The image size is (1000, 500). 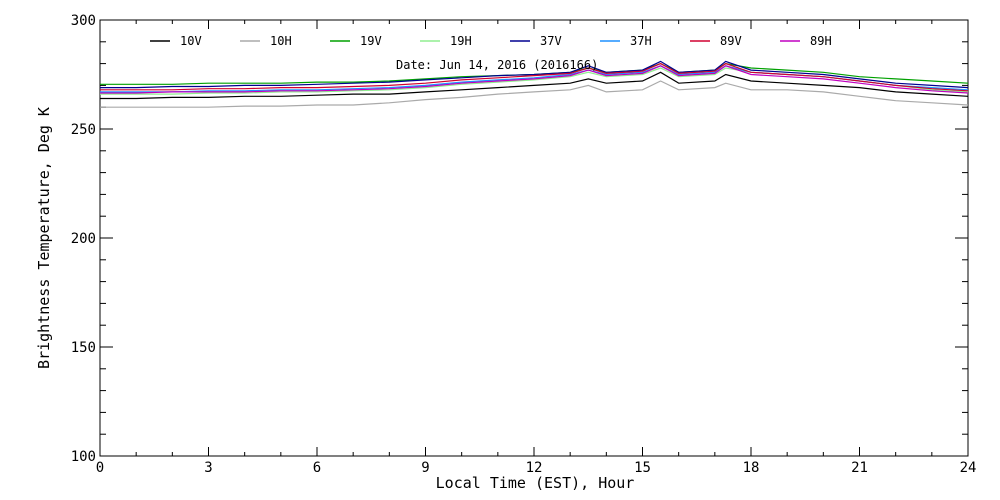 I want to click on x-tick-label: 0, so click(x=100, y=468).